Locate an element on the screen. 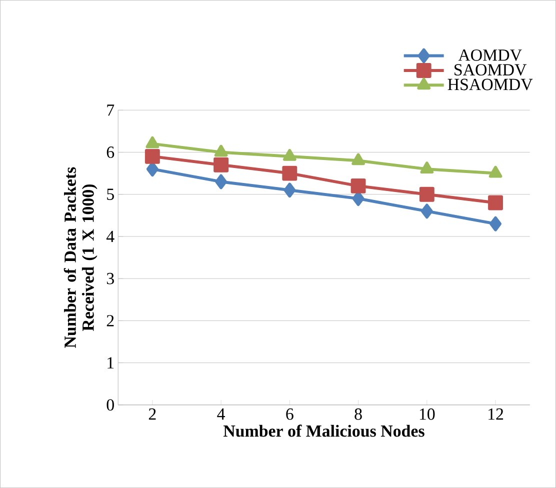  x-axis-title: Number of Malicious Nodes is located at coordinates (323, 430).